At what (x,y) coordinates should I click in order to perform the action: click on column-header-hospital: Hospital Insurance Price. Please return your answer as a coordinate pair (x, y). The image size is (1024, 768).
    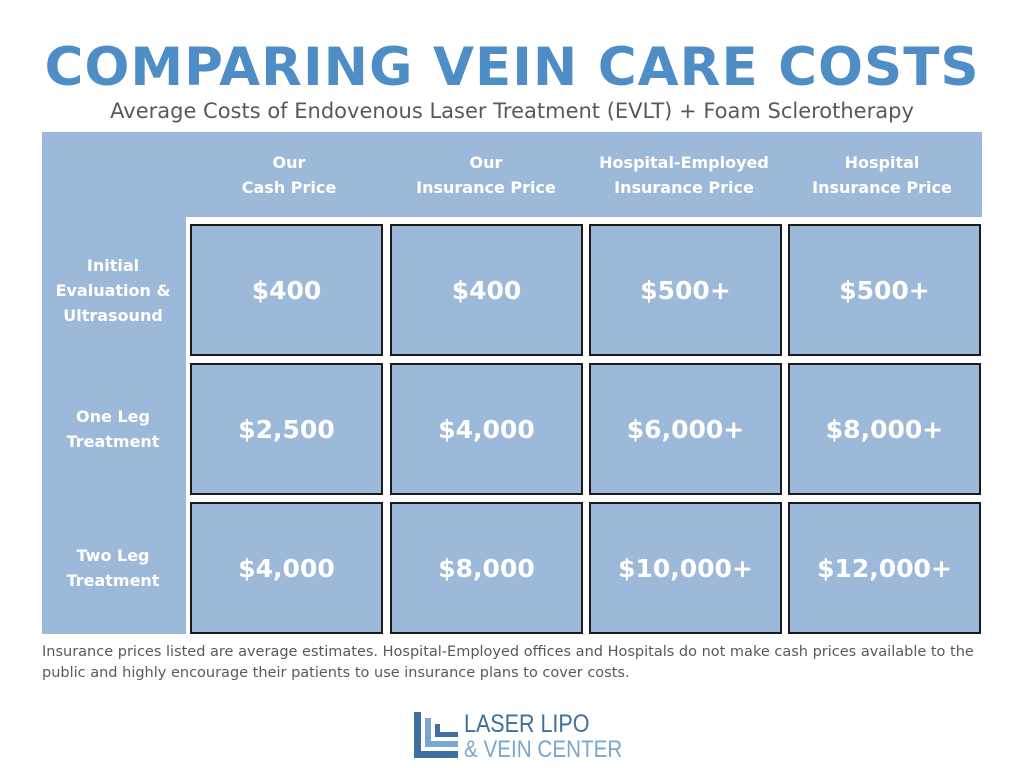
    Looking at the image, I should click on (882, 175).